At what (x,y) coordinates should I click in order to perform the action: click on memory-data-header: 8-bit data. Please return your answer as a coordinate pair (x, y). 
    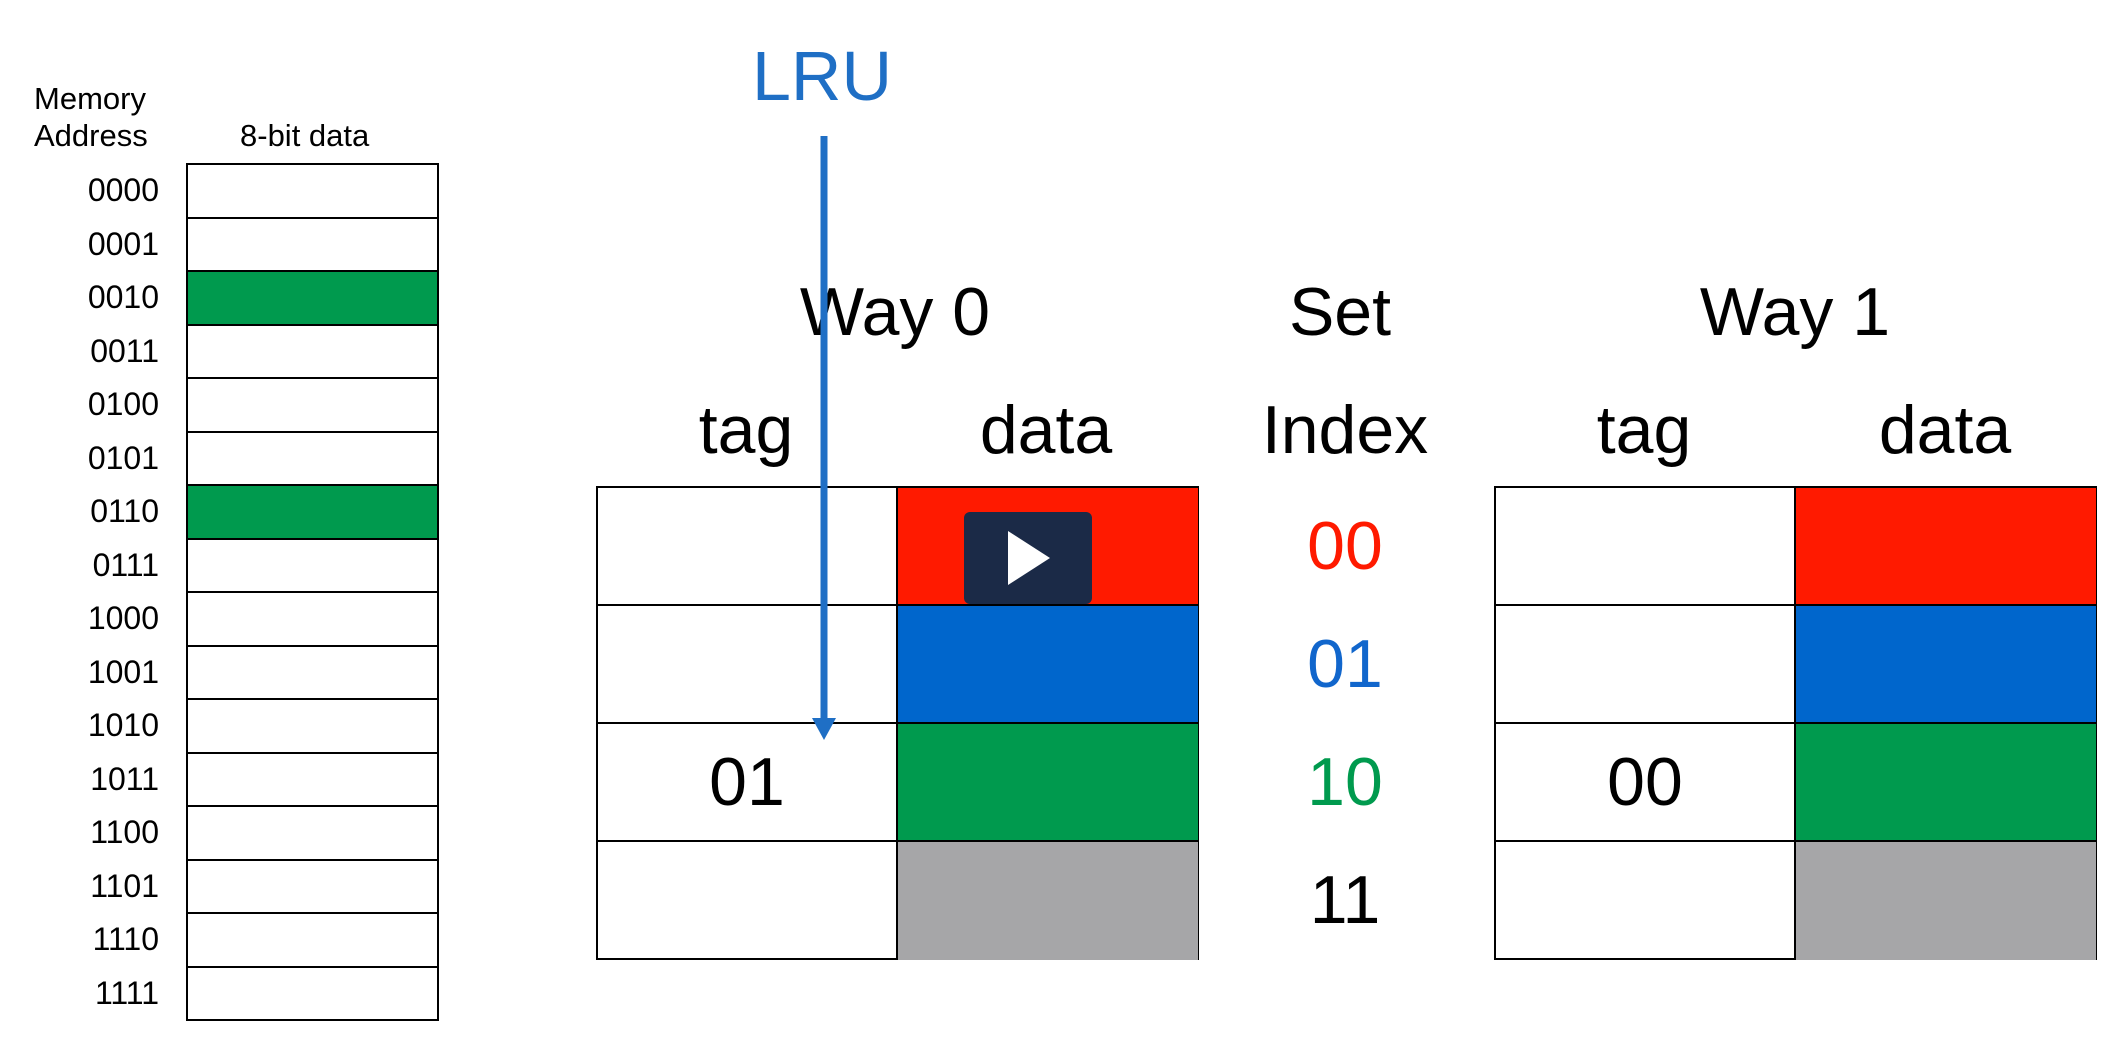
    Looking at the image, I should click on (305, 135).